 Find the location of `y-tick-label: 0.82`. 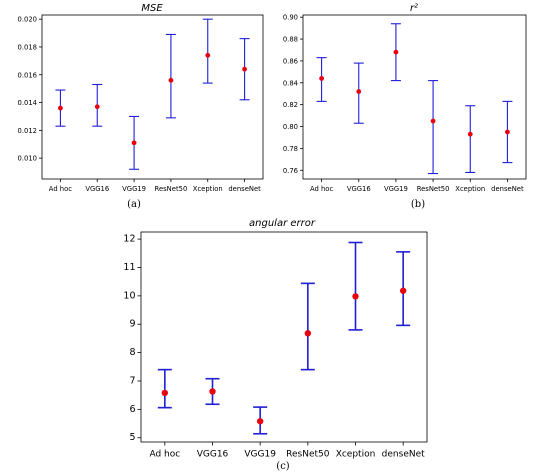

y-tick-label: 0.82 is located at coordinates (290, 105).